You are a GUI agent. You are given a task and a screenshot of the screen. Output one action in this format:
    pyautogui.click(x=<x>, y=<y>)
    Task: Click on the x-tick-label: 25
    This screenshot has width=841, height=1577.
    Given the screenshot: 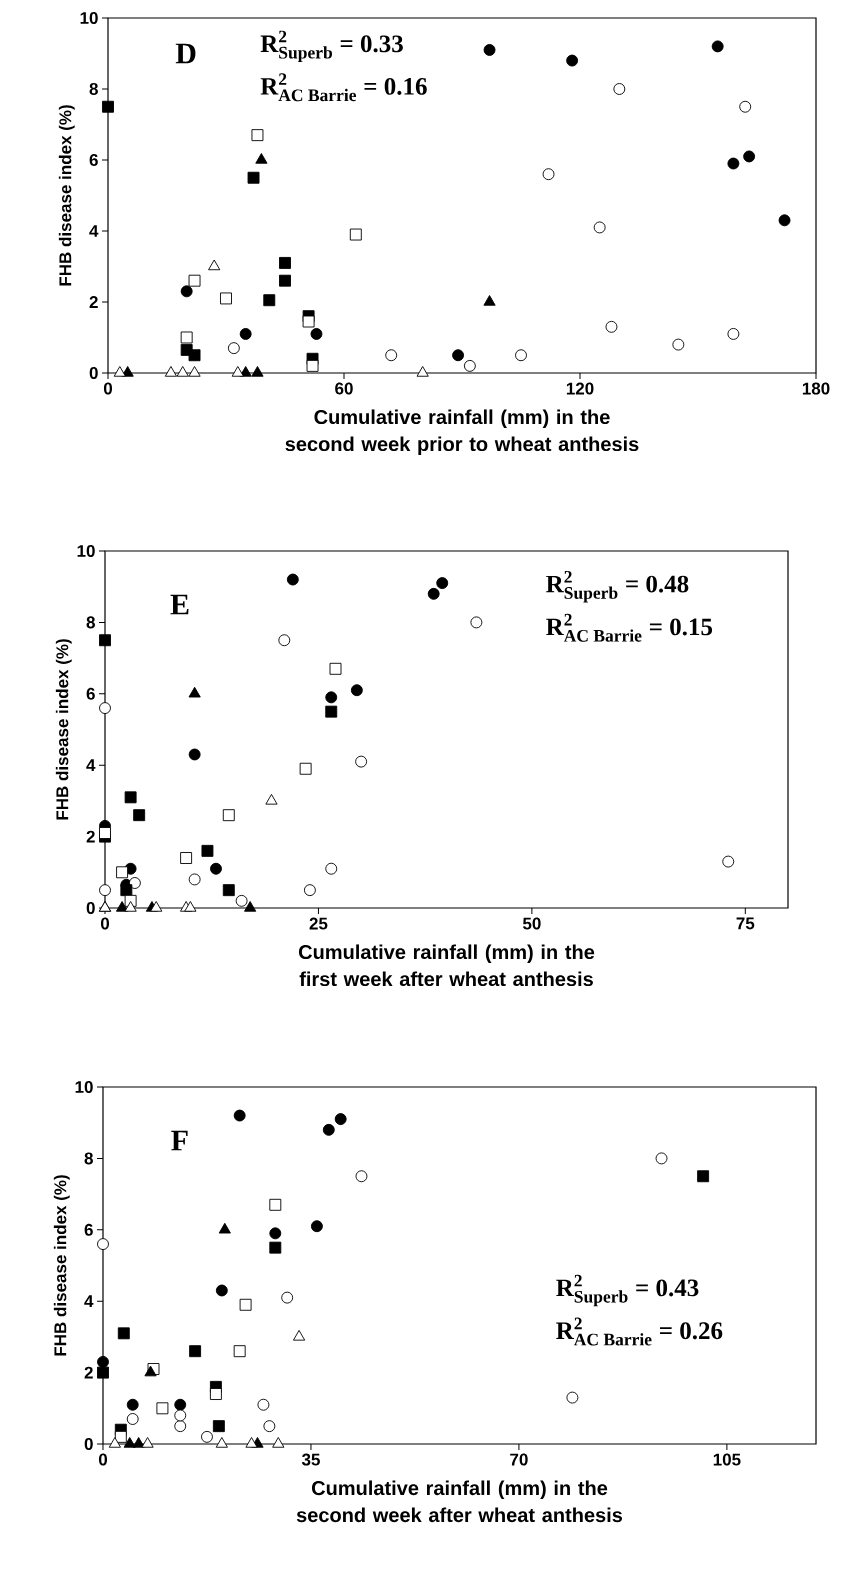 What is the action you would take?
    pyautogui.click(x=318, y=923)
    